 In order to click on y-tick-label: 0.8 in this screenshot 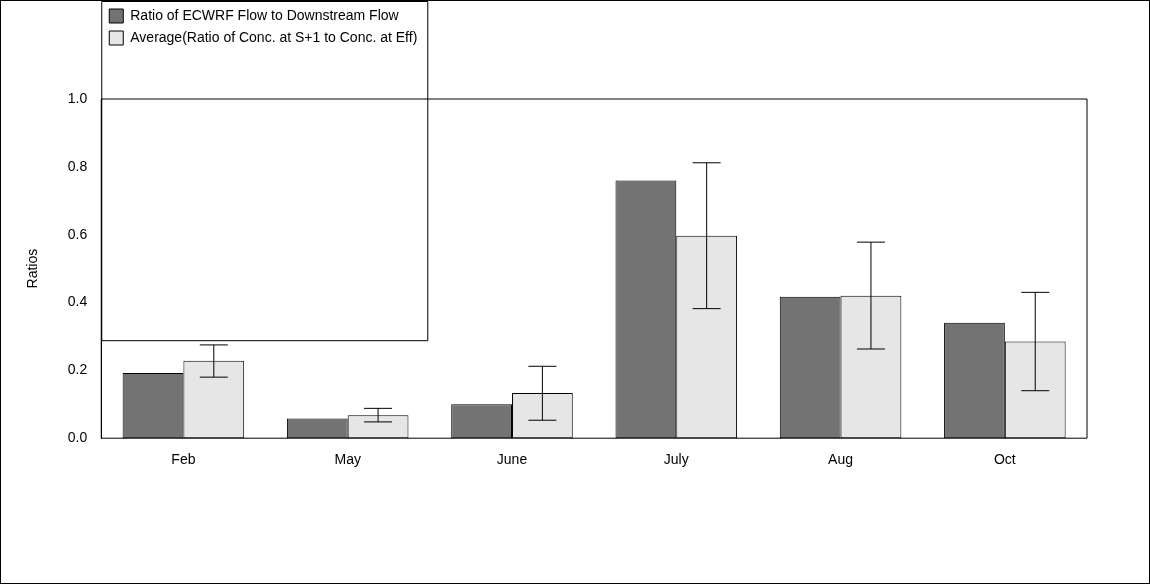, I will do `click(77, 165)`.